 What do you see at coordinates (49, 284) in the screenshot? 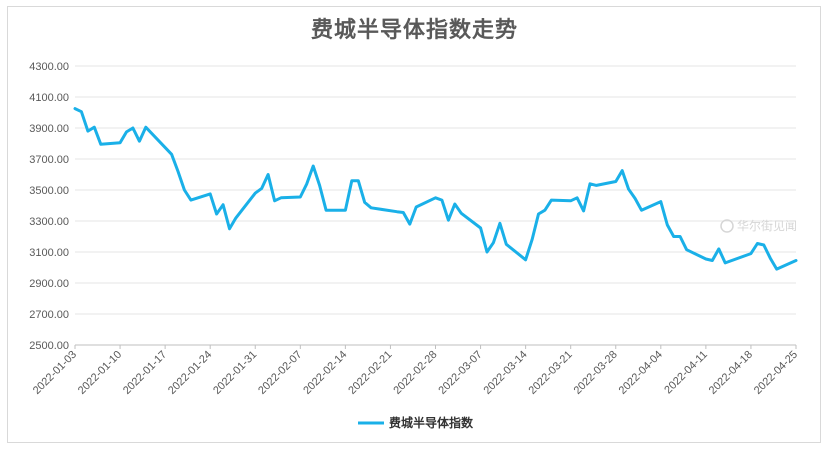
I see `y-tick-label: 2900.00` at bounding box center [49, 284].